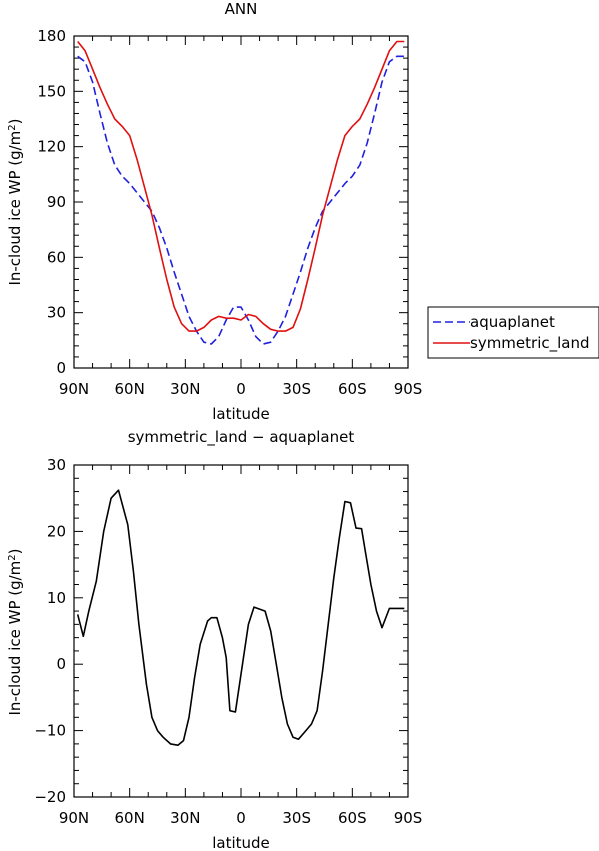 The width and height of the screenshot is (599, 851). What do you see at coordinates (352, 818) in the screenshot?
I see `bottom-x-tick-label: 60S` at bounding box center [352, 818].